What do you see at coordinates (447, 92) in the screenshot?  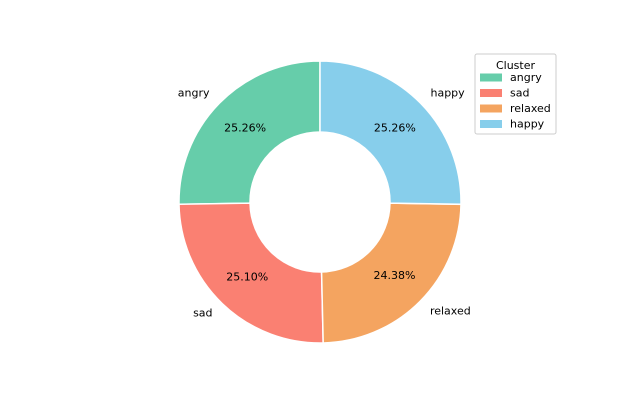 I see `category-label-happy: happy` at bounding box center [447, 92].